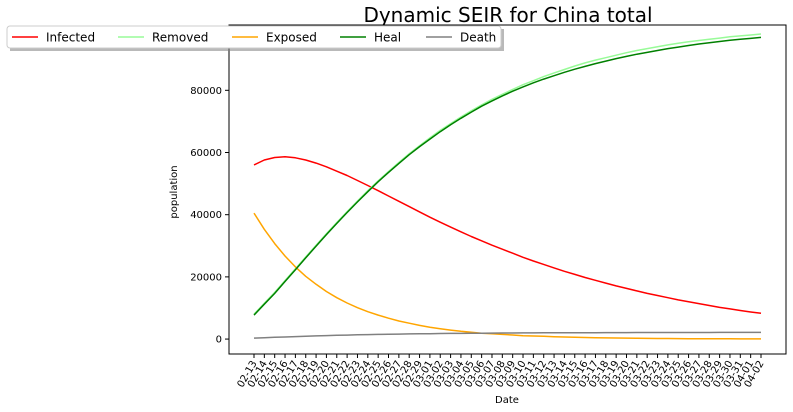 This screenshot has width=793, height=412. What do you see at coordinates (291, 38) in the screenshot?
I see `legend-label-exposed: Exposed` at bounding box center [291, 38].